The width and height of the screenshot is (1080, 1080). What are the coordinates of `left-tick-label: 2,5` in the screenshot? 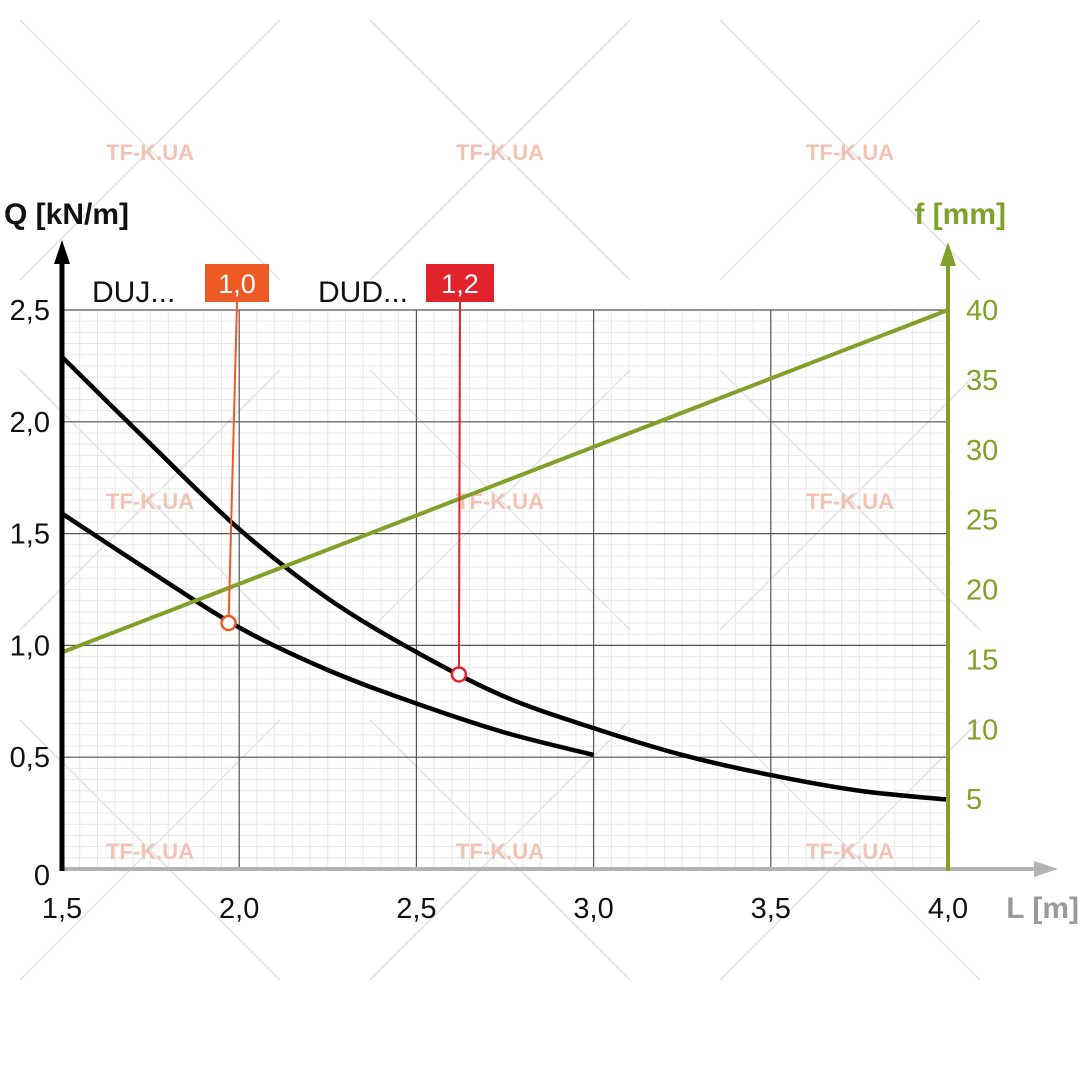 It's located at (30, 311).